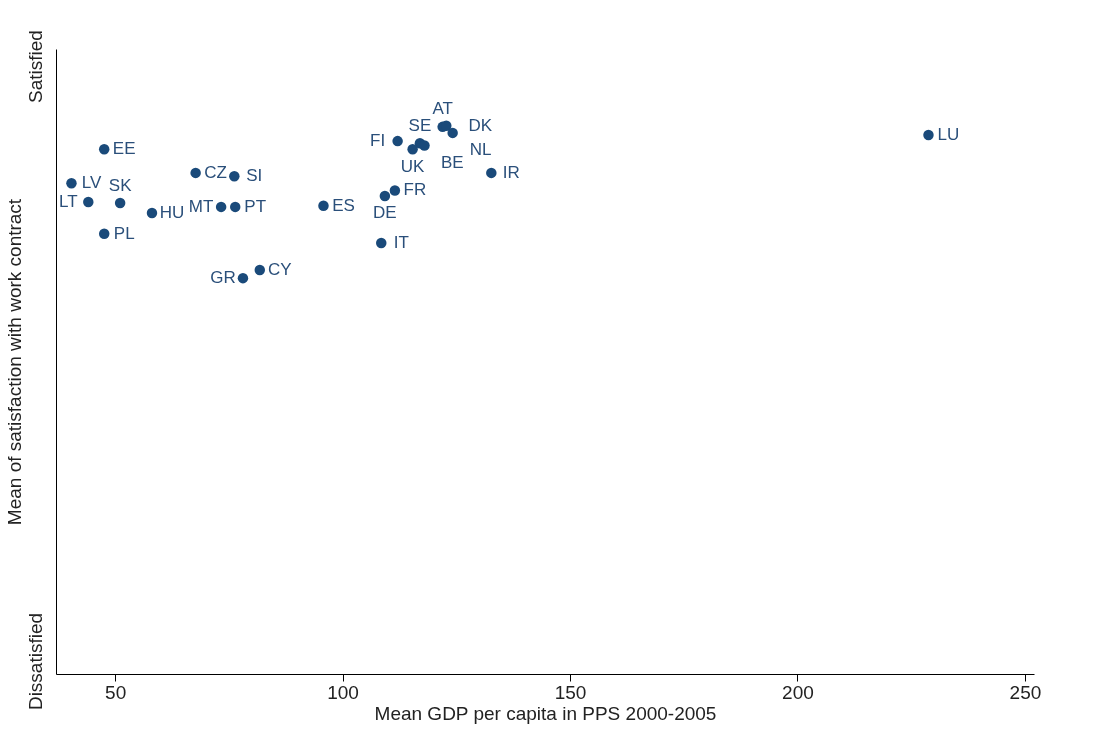 The height and width of the screenshot is (731, 1111). I want to click on annotation: SI, so click(254, 176).